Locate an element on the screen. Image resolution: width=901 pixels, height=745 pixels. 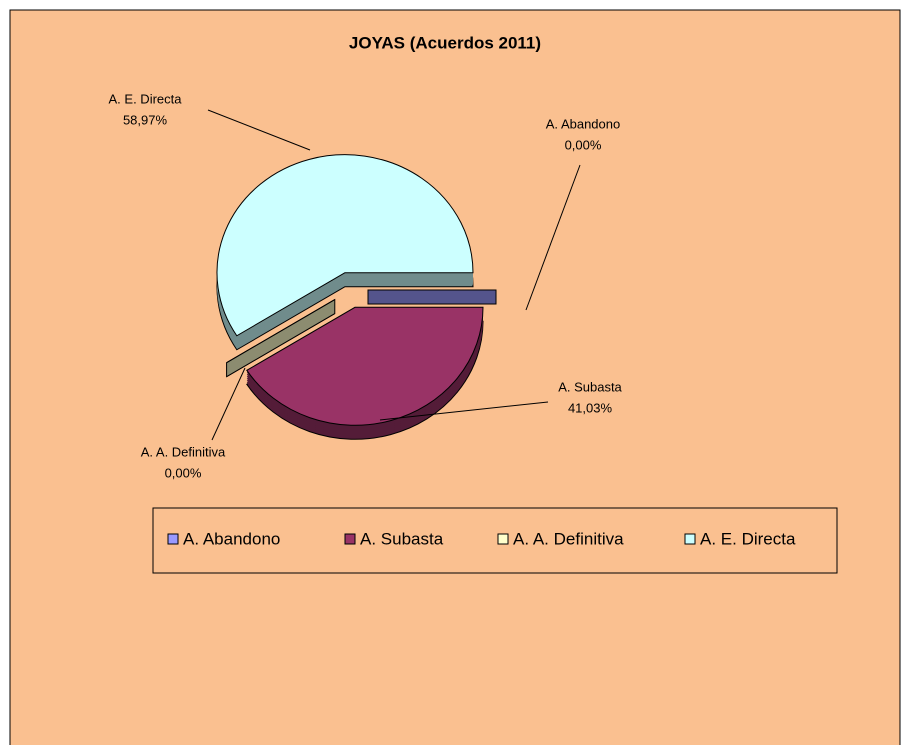
data-label-name: A. A. Definitiva is located at coordinates (183, 451).